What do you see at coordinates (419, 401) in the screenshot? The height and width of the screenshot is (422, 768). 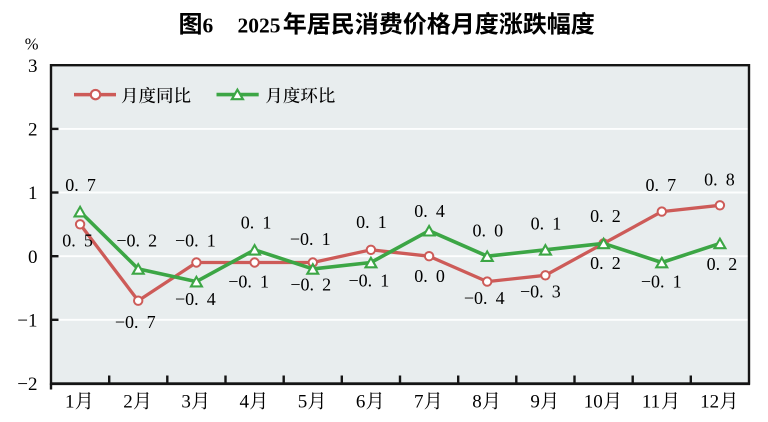 I see `svg-text: 7` at bounding box center [419, 401].